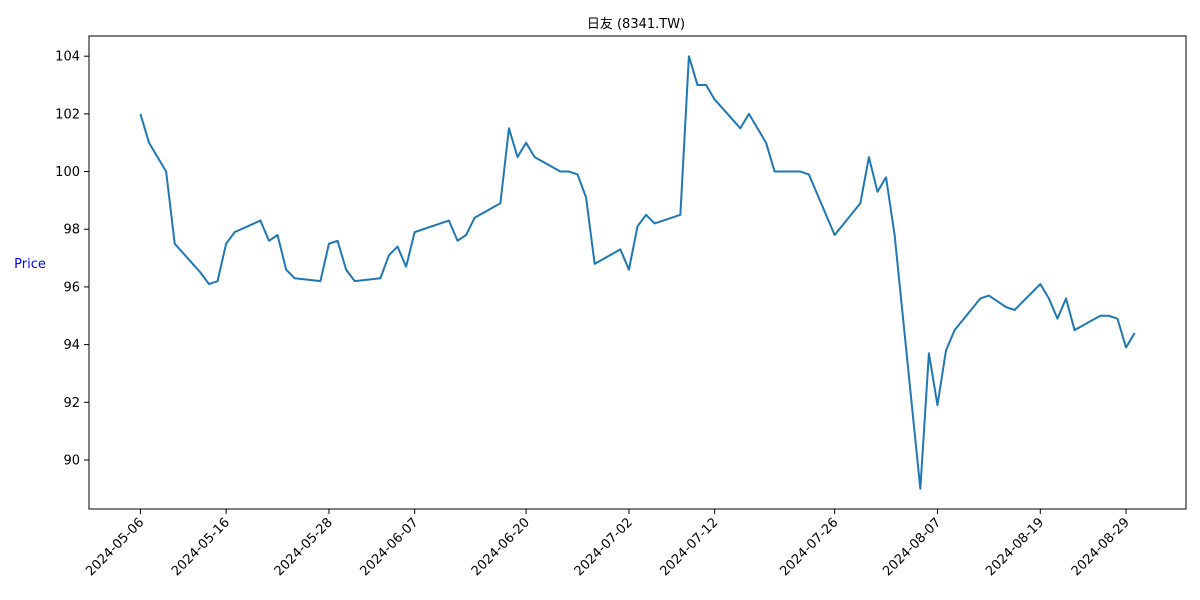 Image resolution: width=1200 pixels, height=600 pixels. What do you see at coordinates (912, 547) in the screenshot?
I see `x-tick-label: 2024-08-07` at bounding box center [912, 547].